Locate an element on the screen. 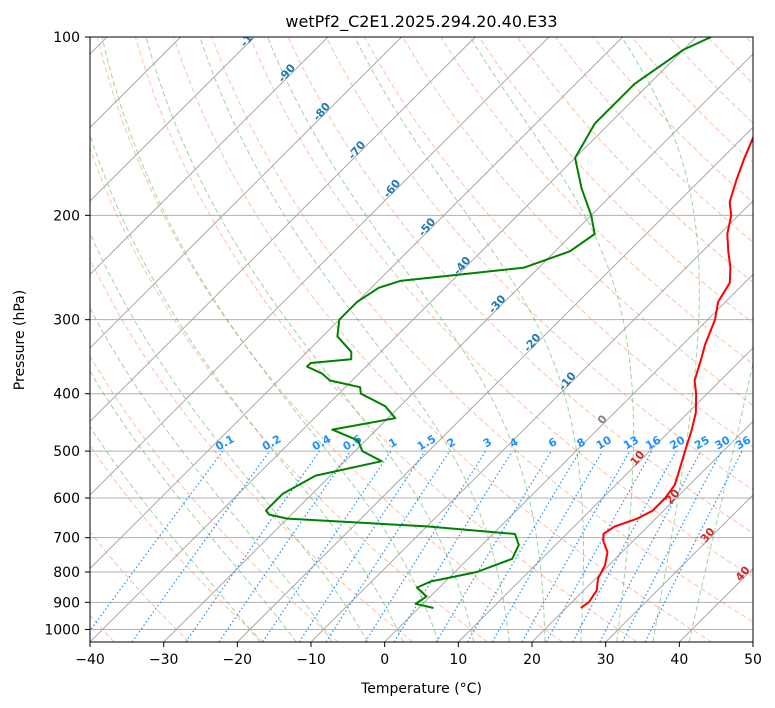 The width and height of the screenshot is (775, 708). mixing-ratio-label: 16 is located at coordinates (653, 442).